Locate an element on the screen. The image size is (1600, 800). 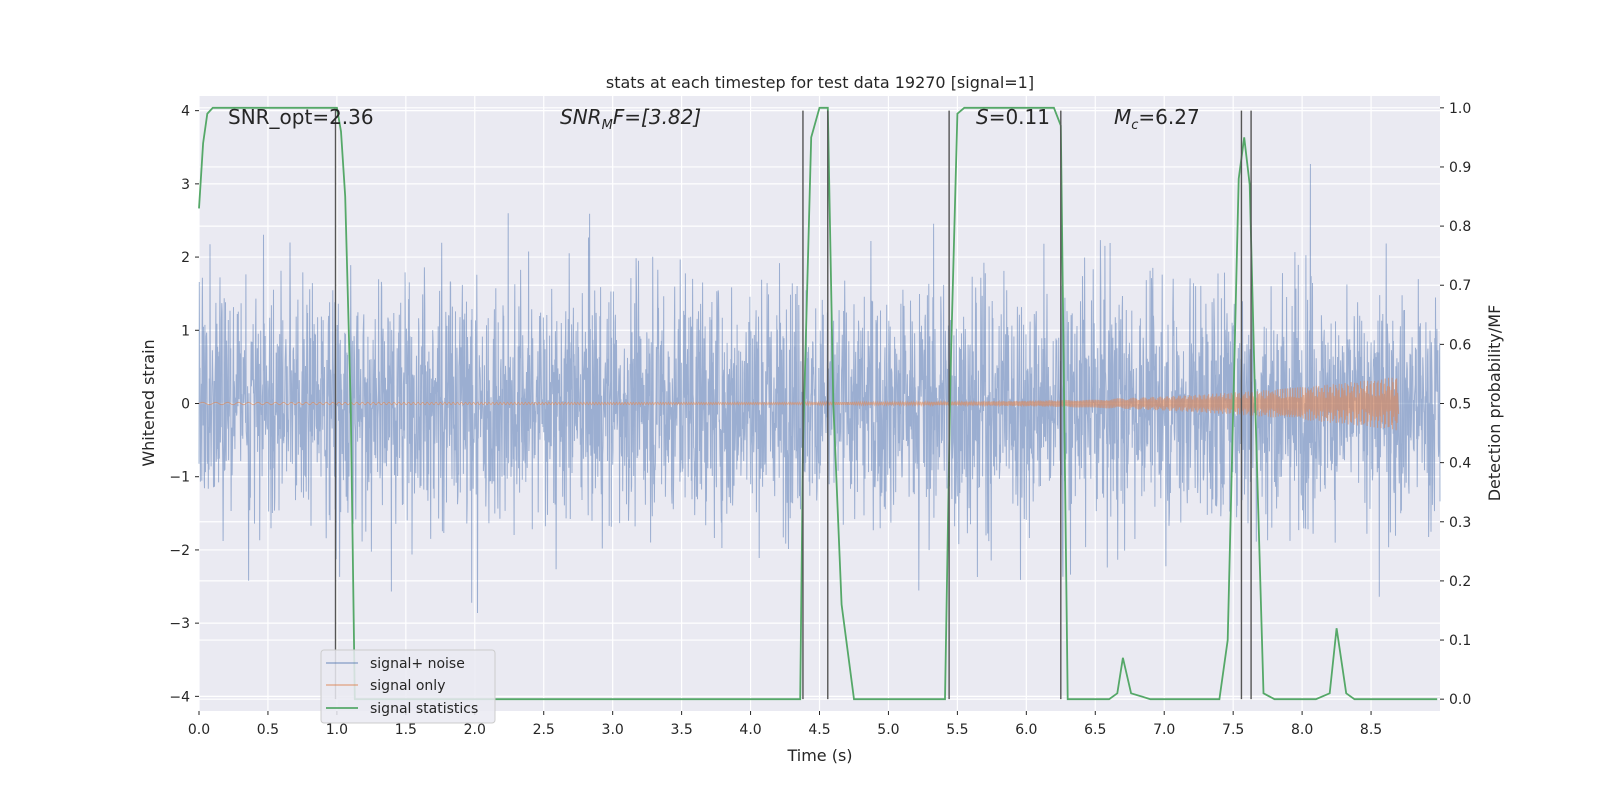
x-tick-label: 7.5 is located at coordinates (1233, 730).